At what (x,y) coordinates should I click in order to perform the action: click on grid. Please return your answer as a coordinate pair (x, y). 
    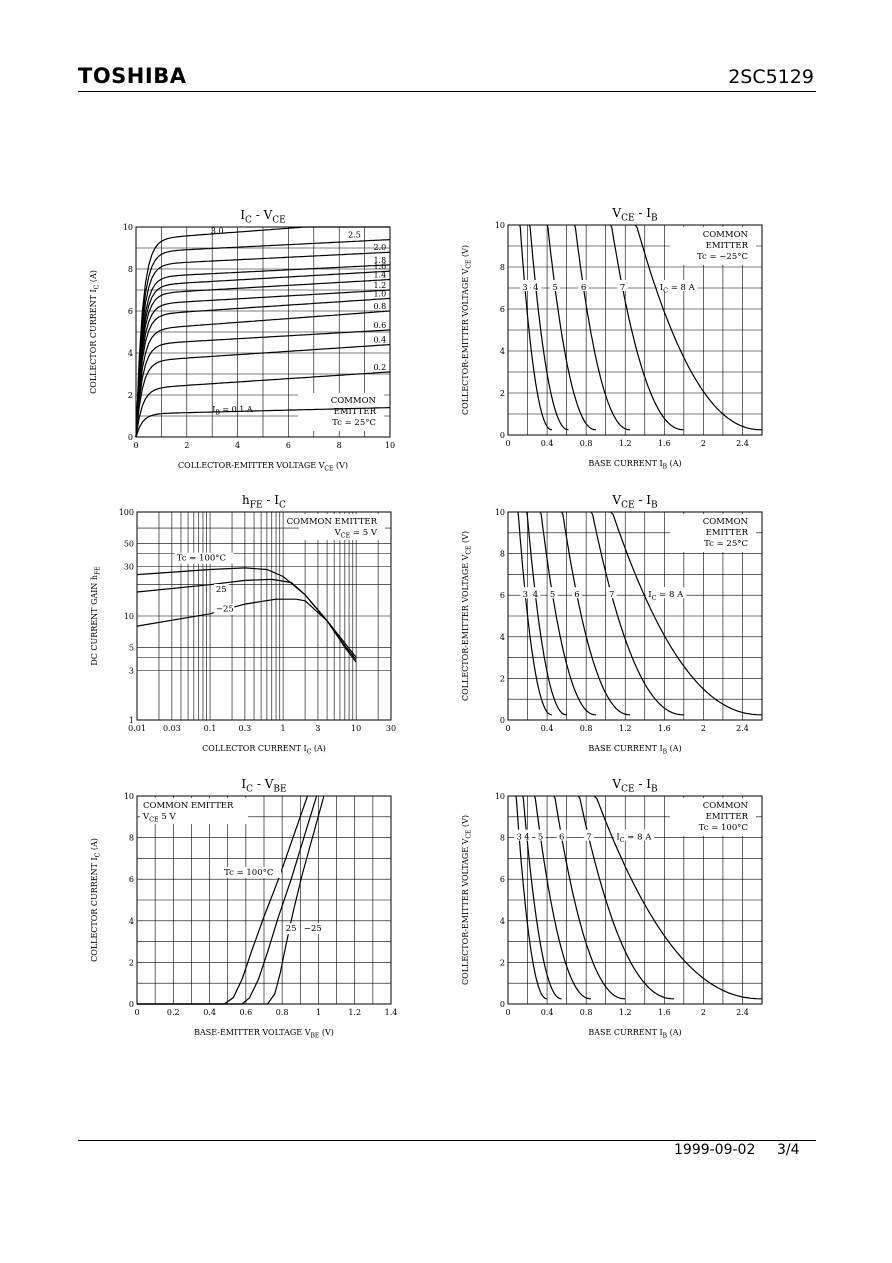
    Looking at the image, I should click on (264, 900).